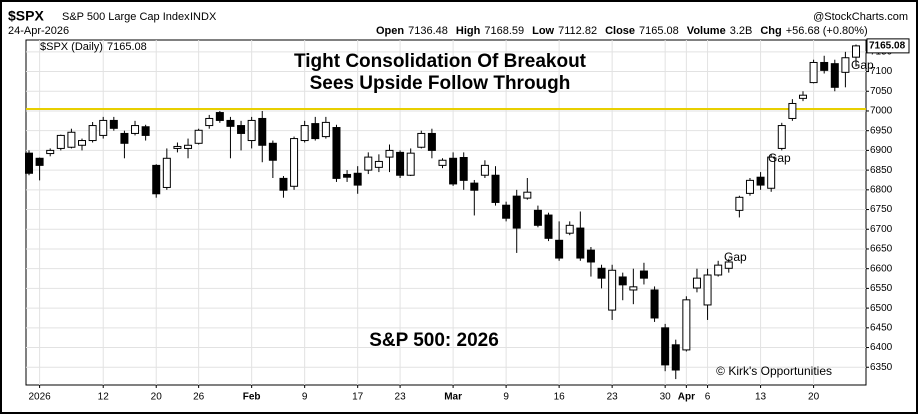 The height and width of the screenshot is (414, 918). I want to click on title-line: Sees Upside Follow Through, so click(440, 83).